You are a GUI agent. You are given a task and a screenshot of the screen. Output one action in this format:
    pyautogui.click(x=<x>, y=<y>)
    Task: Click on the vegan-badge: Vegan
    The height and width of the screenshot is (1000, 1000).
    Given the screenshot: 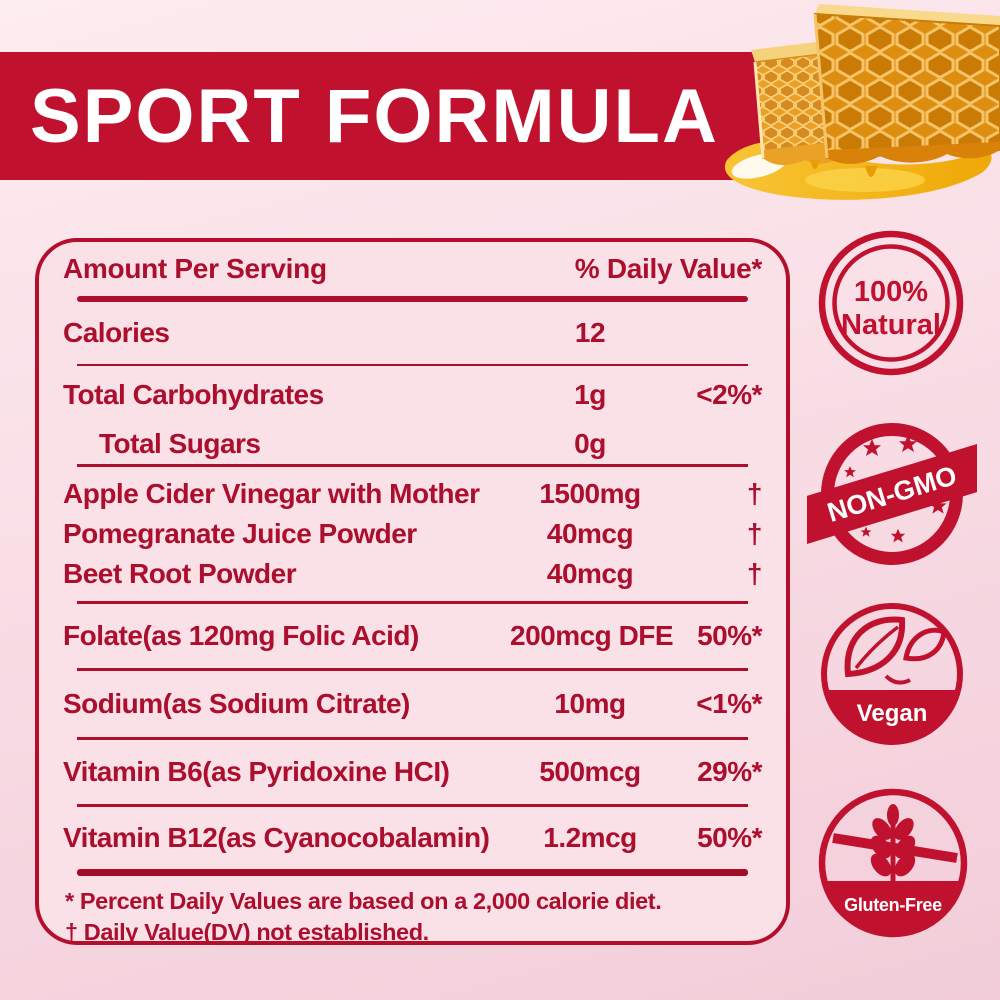 What is the action you would take?
    pyautogui.click(x=892, y=674)
    